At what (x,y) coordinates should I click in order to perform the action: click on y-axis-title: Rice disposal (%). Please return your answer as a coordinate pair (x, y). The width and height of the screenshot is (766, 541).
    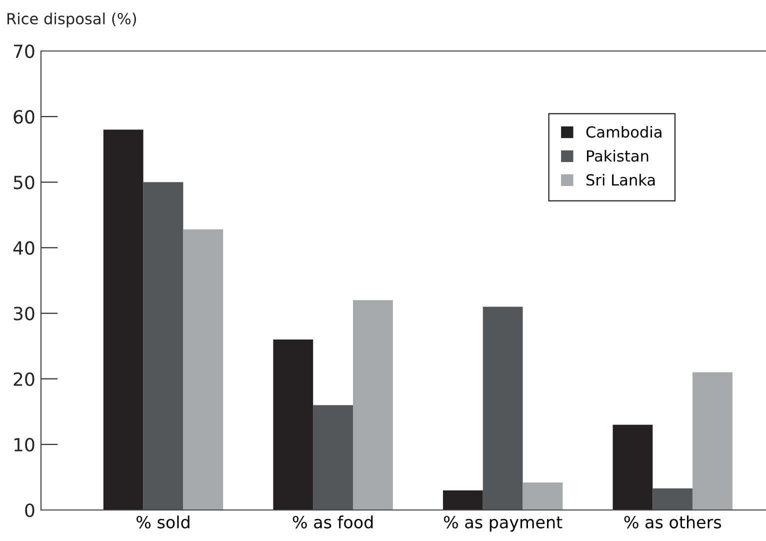
    Looking at the image, I should click on (72, 20).